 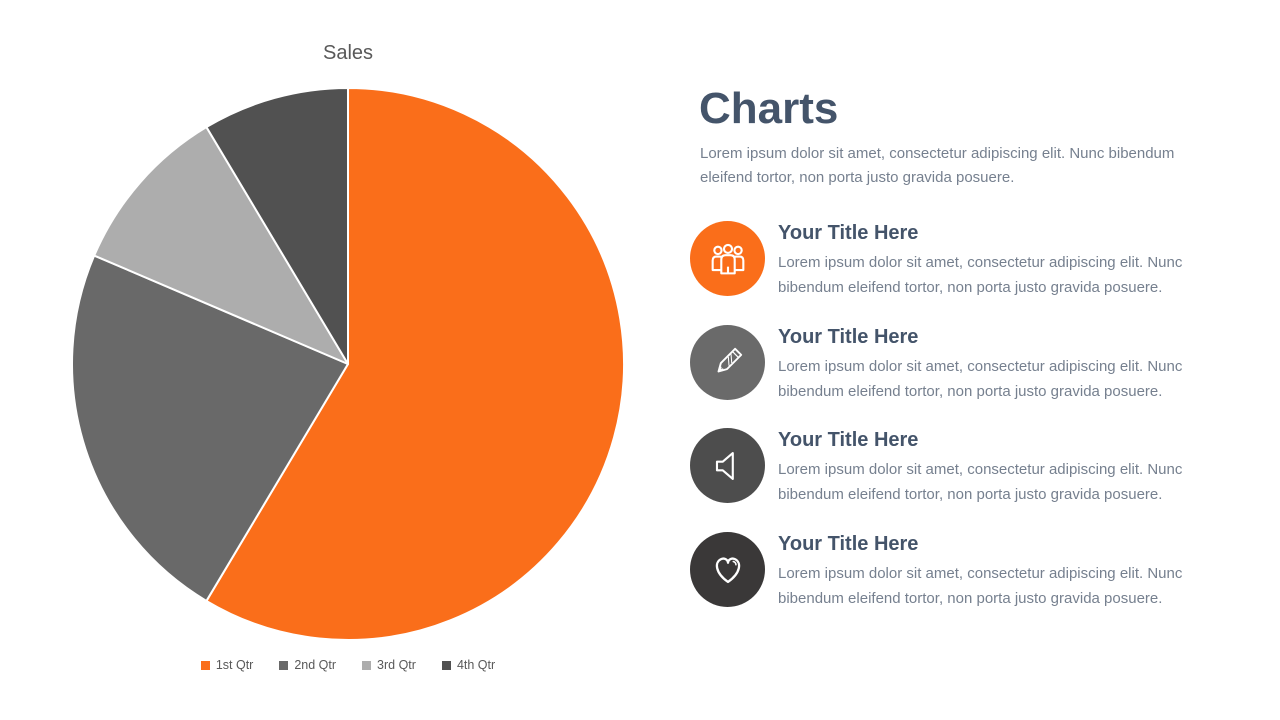 I want to click on pencil-icon, so click(x=729, y=360).